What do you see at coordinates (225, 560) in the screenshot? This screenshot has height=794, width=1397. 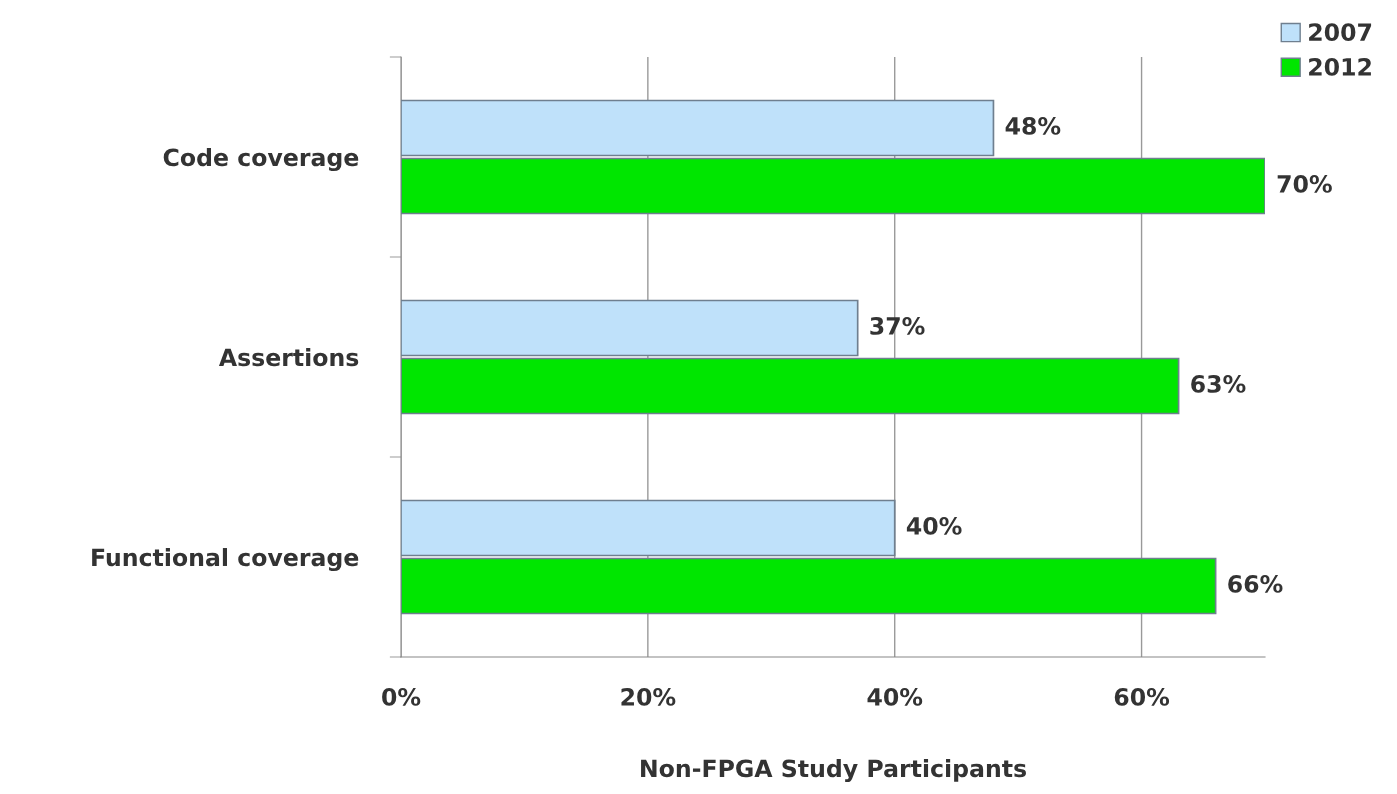 I see `y-tick-label: Functional coverage` at bounding box center [225, 560].